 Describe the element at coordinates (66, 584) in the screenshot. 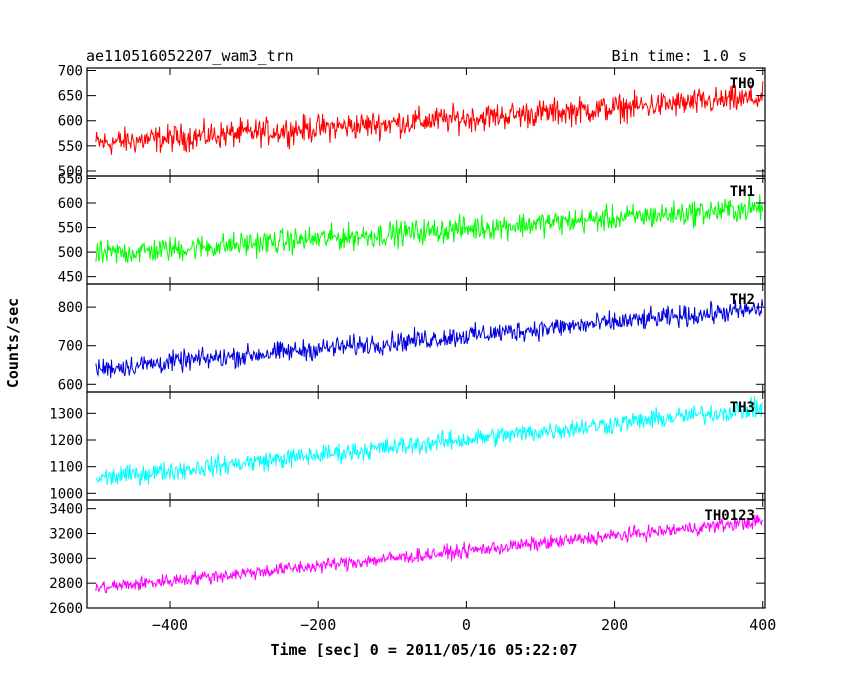

I see `y-tick-label: 2800` at that location.